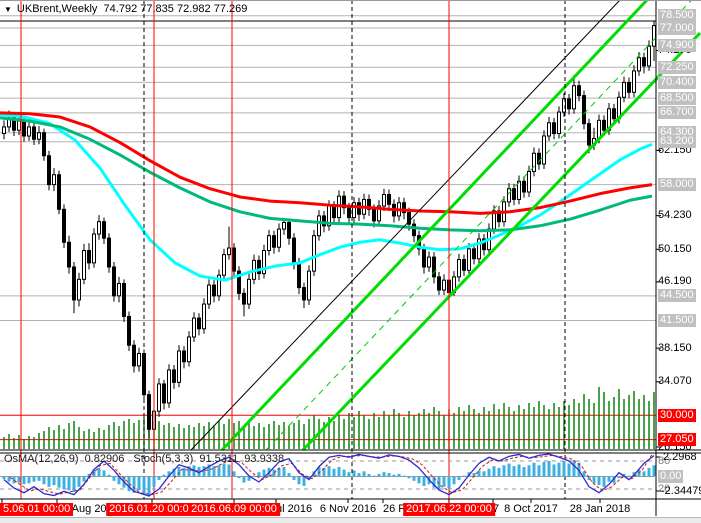  What do you see at coordinates (37, 509) in the screenshot?
I see `time-label: 5.06.01 00:00` at bounding box center [37, 509].